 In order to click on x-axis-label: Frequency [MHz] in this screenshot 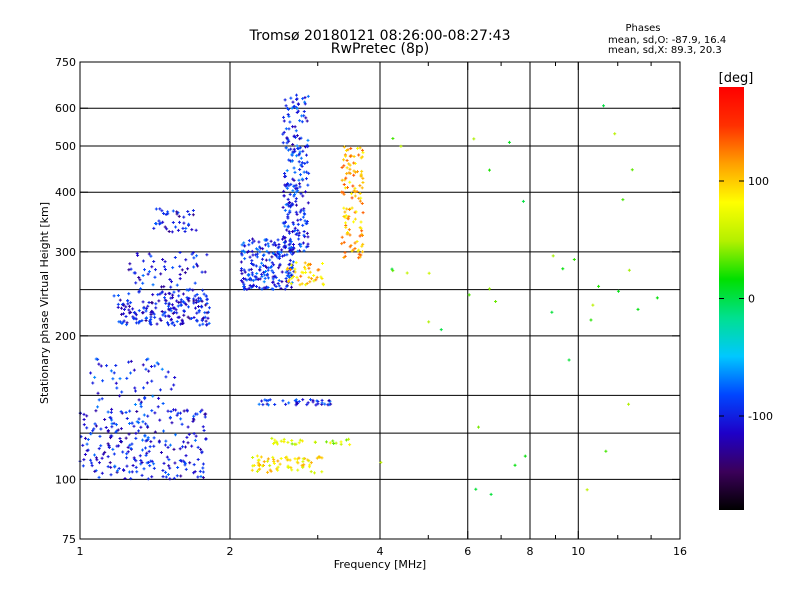, I will do `click(380, 564)`.